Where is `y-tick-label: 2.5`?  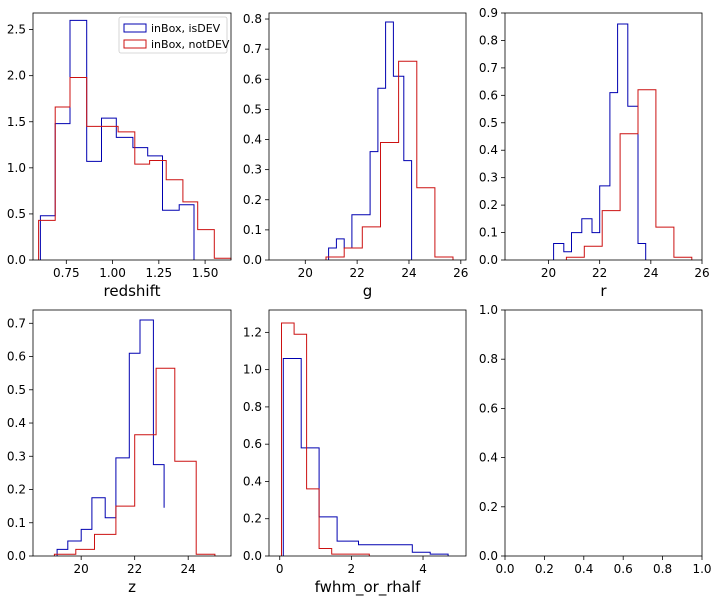 y-tick-label: 2.5 is located at coordinates (16, 30).